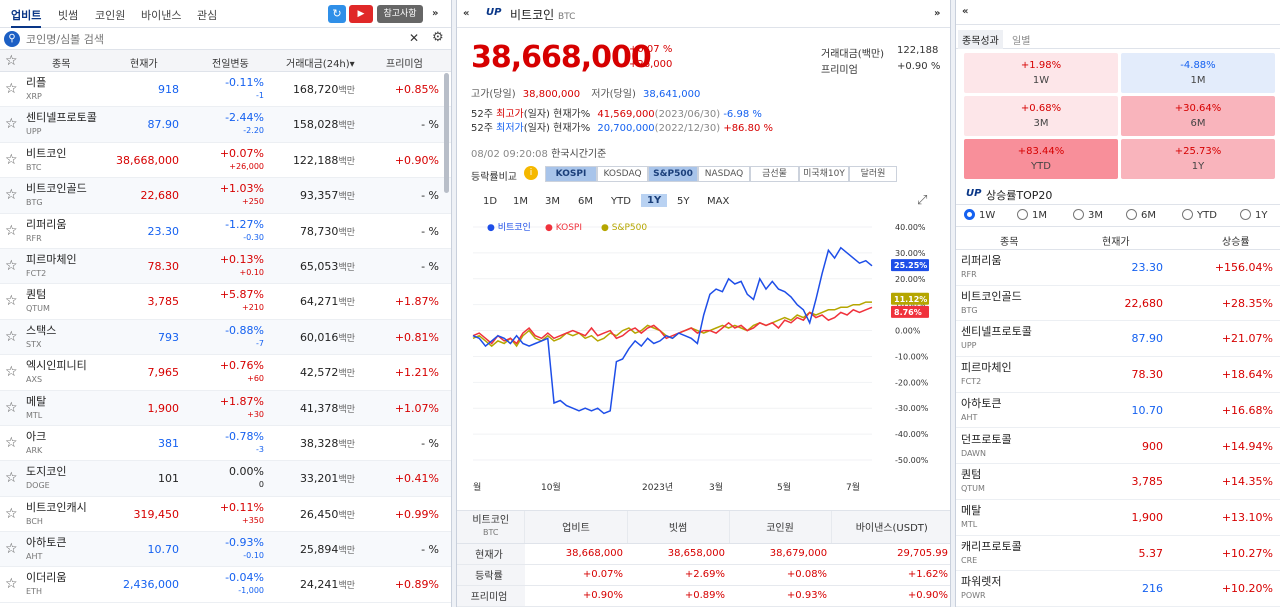  I want to click on coin-row: ☆ 스택스 STX 793 -0.88% -7 60,016백만 +0.81%, so click(225, 337).